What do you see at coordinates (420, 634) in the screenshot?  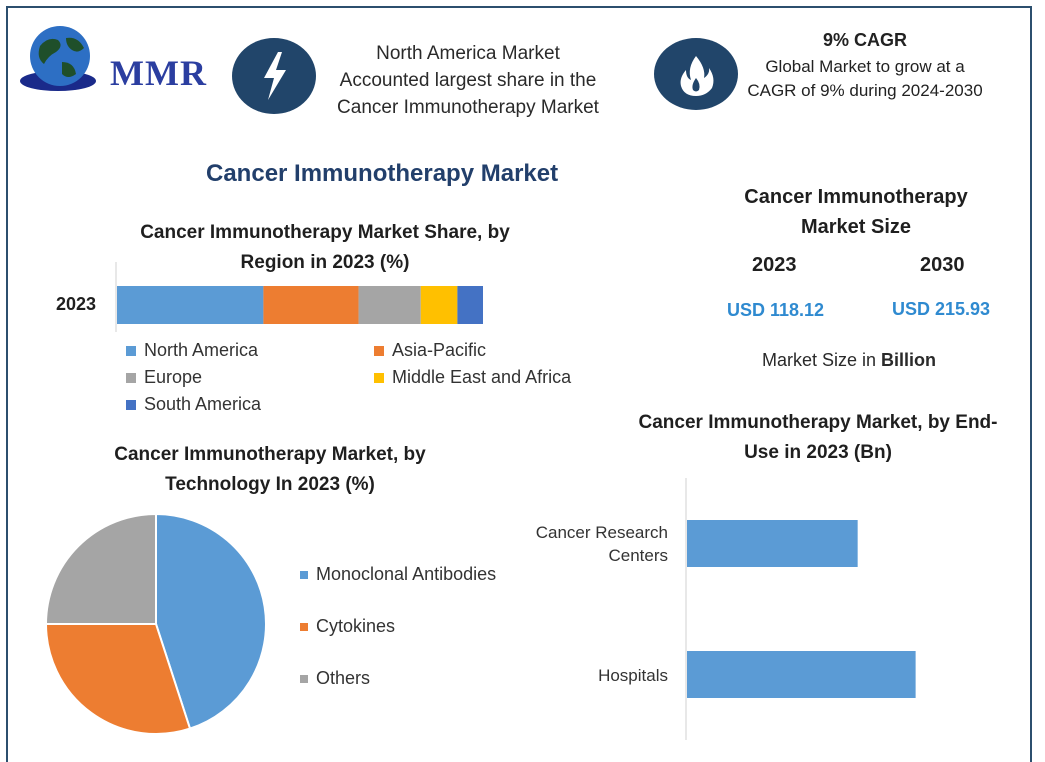 I see `technology-legend: Monoclonal Antibodies Cytokines Others` at bounding box center [420, 634].